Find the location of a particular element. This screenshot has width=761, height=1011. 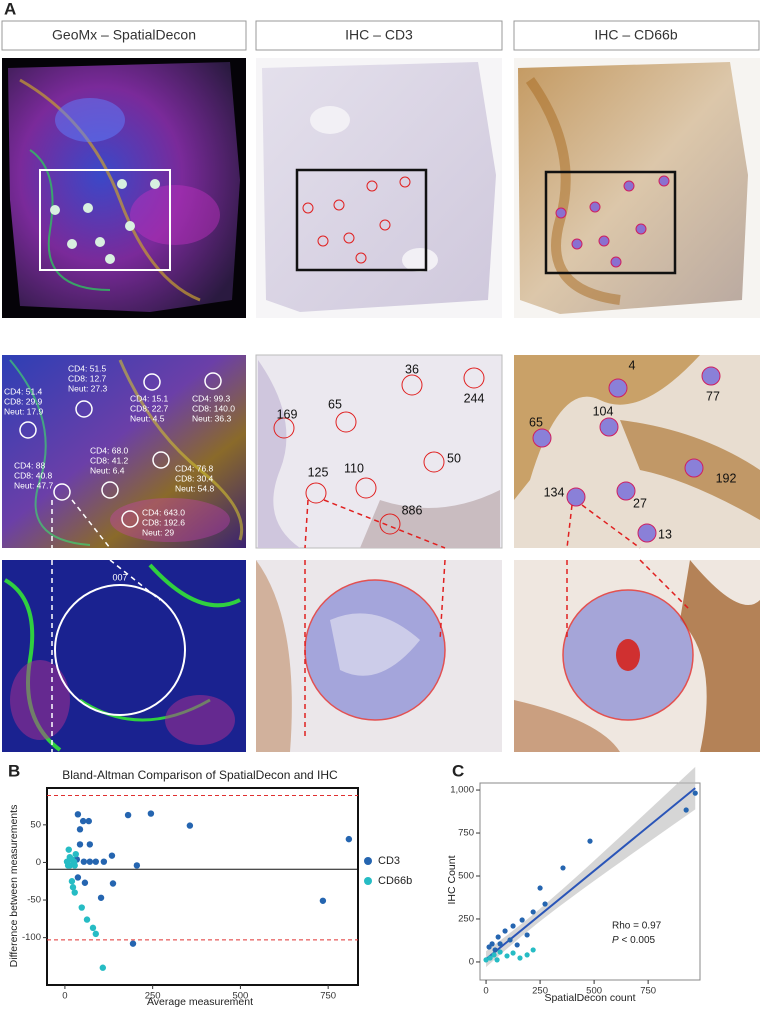

roi-label: Neut: 27.3 is located at coordinates (87, 388).